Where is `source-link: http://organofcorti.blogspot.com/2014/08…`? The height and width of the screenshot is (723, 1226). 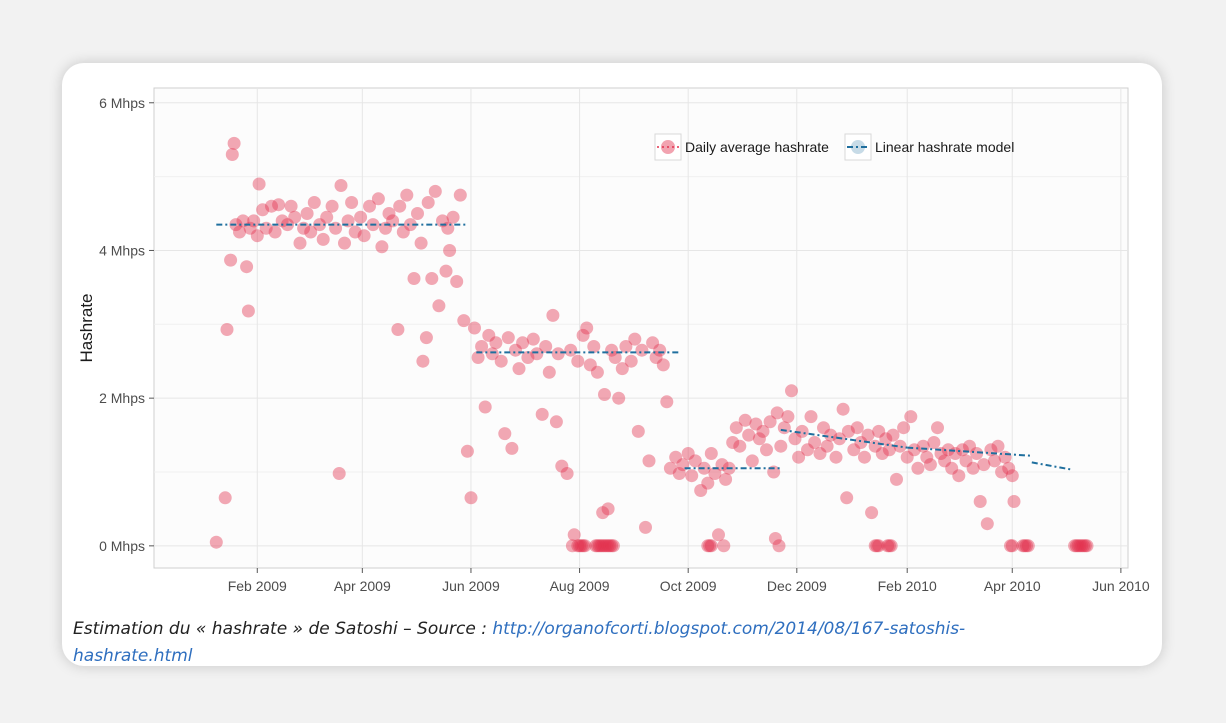
source-link: http://organofcorti.blogspot.com/2014/08… is located at coordinates (519, 642).